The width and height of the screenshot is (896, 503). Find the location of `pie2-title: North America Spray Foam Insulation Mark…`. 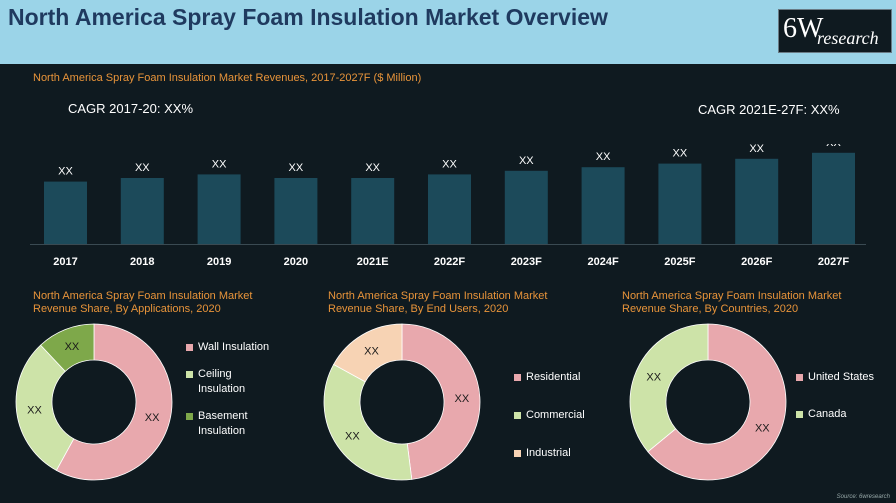

pie2-title: North America Spray Foam Insulation Mark… is located at coordinates (438, 302).